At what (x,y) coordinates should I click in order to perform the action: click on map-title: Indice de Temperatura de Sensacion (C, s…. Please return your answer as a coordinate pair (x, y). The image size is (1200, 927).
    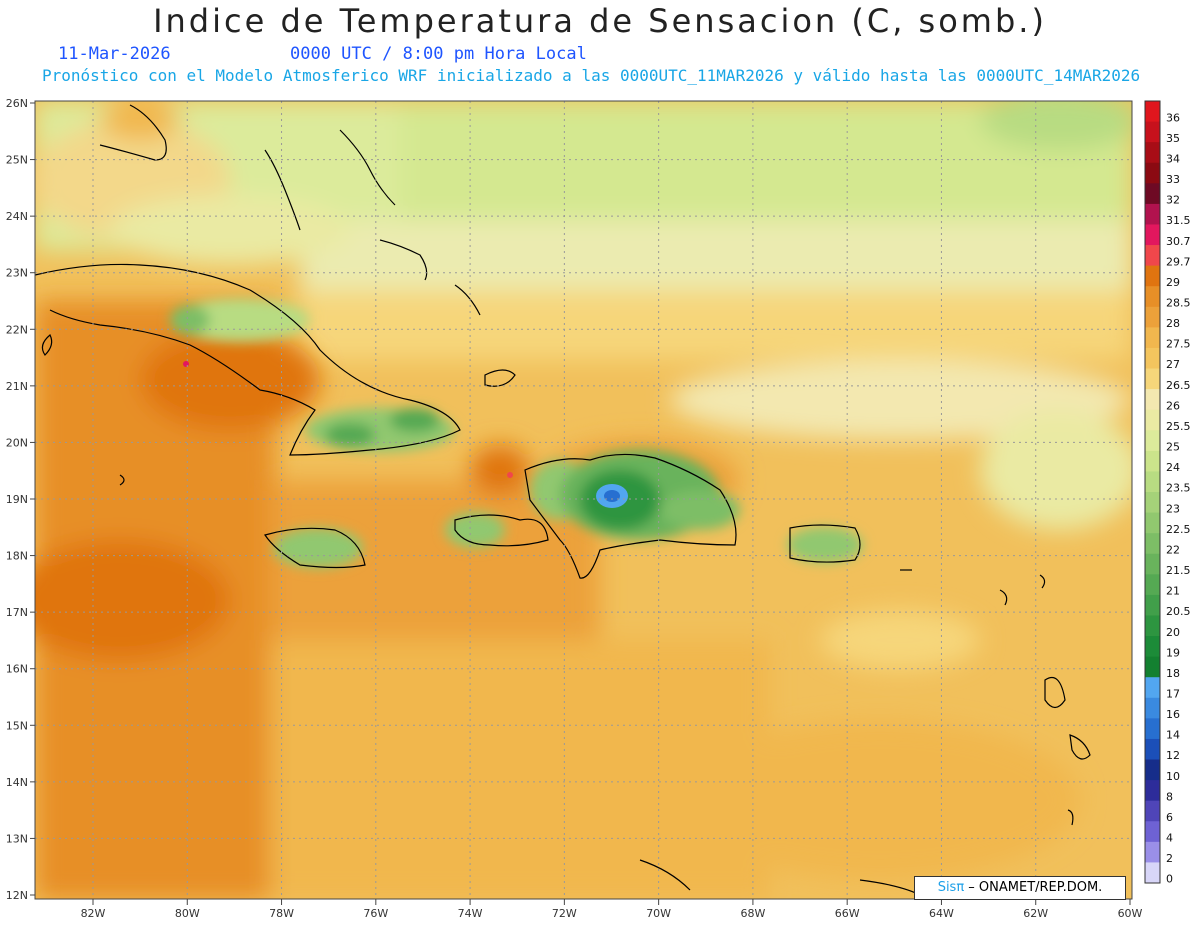
    Looking at the image, I should click on (600, 21).